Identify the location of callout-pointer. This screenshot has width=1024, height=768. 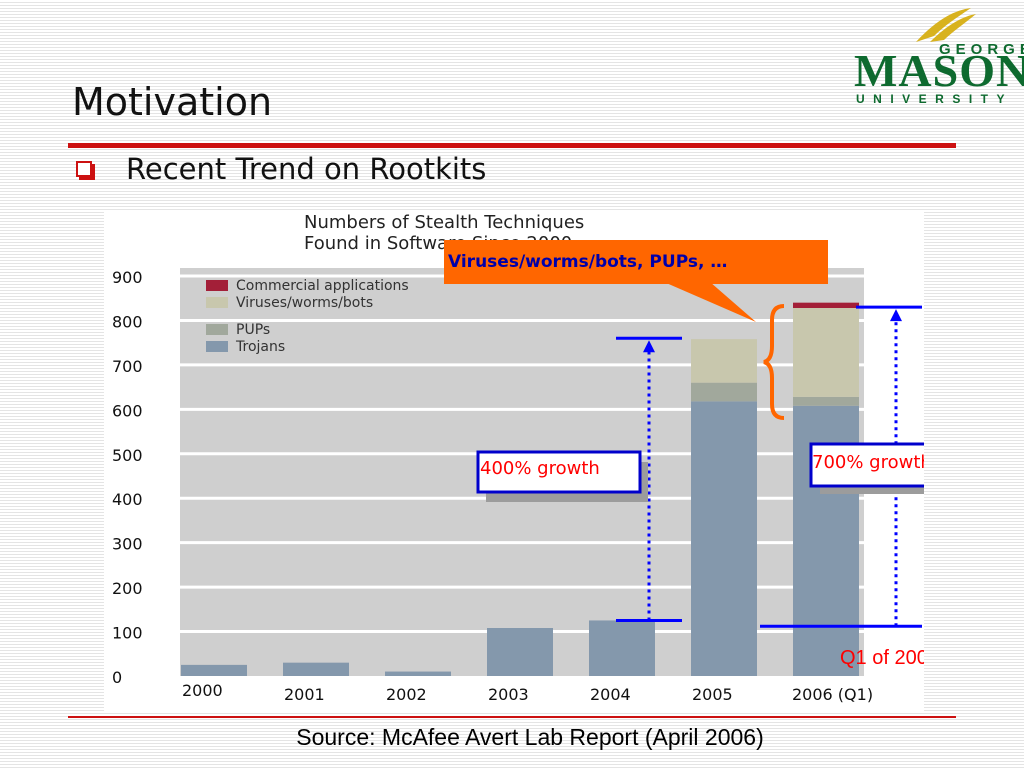
(710, 302).